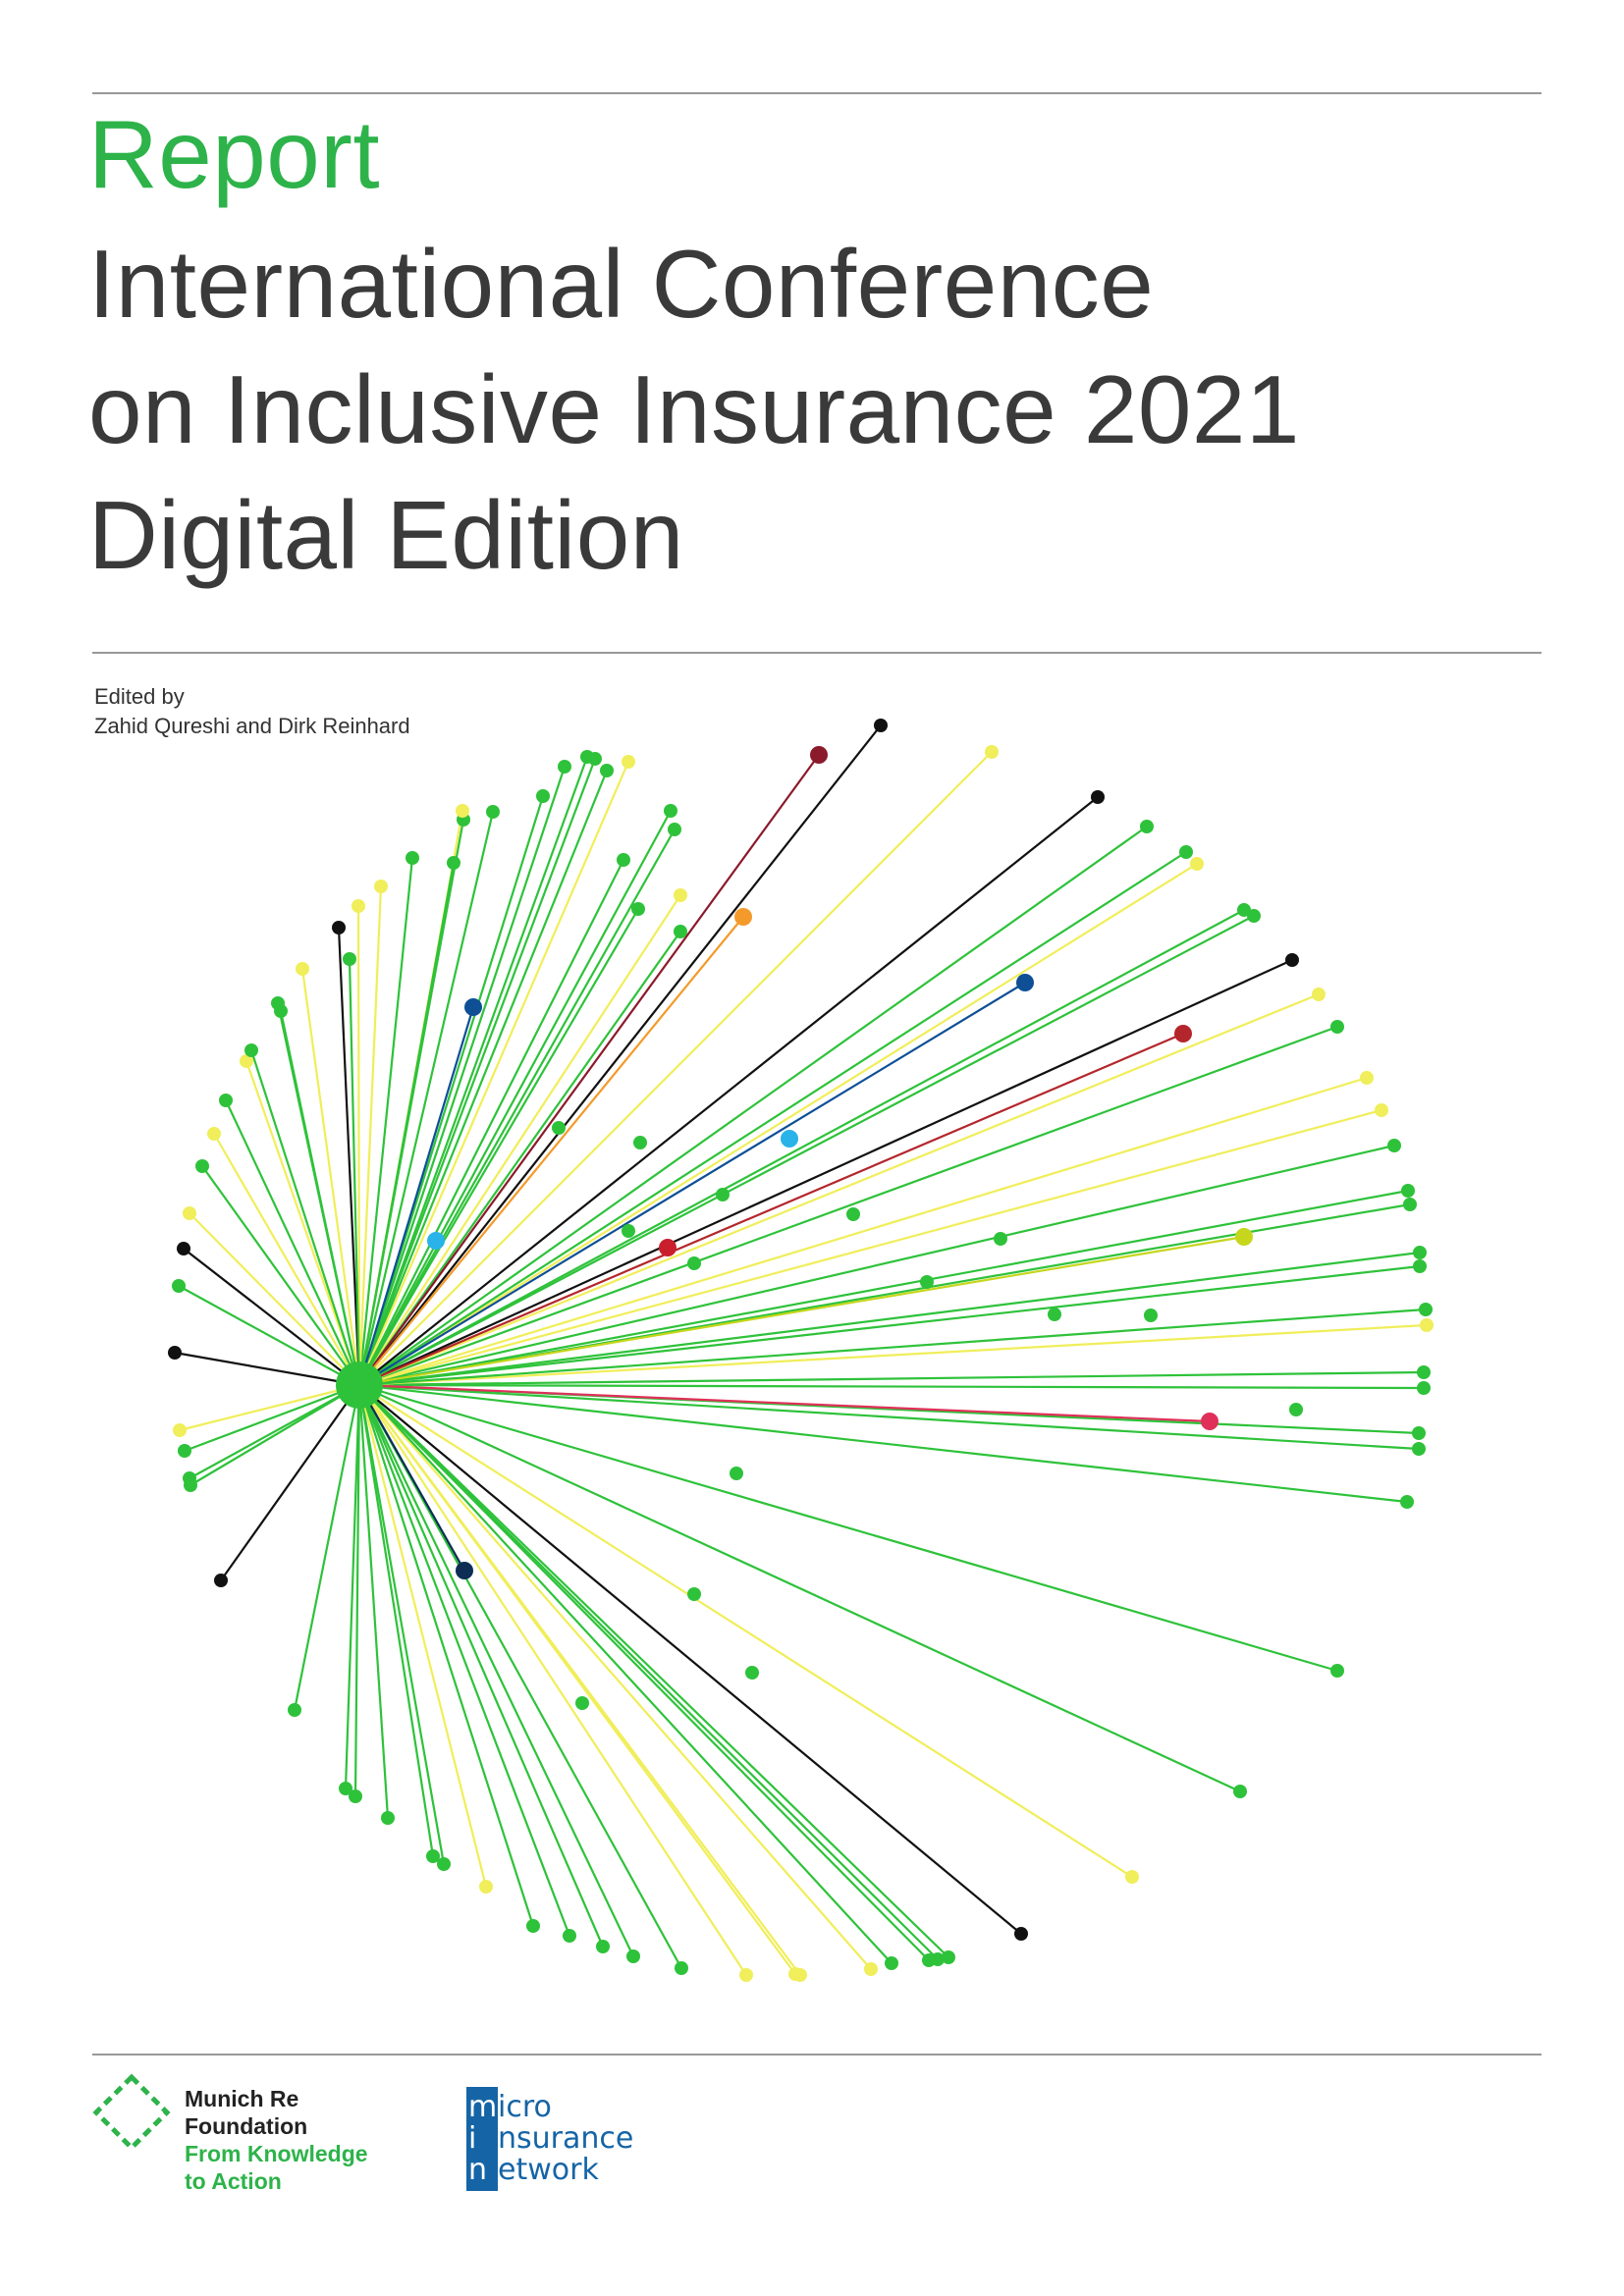 The image size is (1624, 2296). Describe the element at coordinates (621, 284) in the screenshot. I see `title-line-1: International Conference` at that location.